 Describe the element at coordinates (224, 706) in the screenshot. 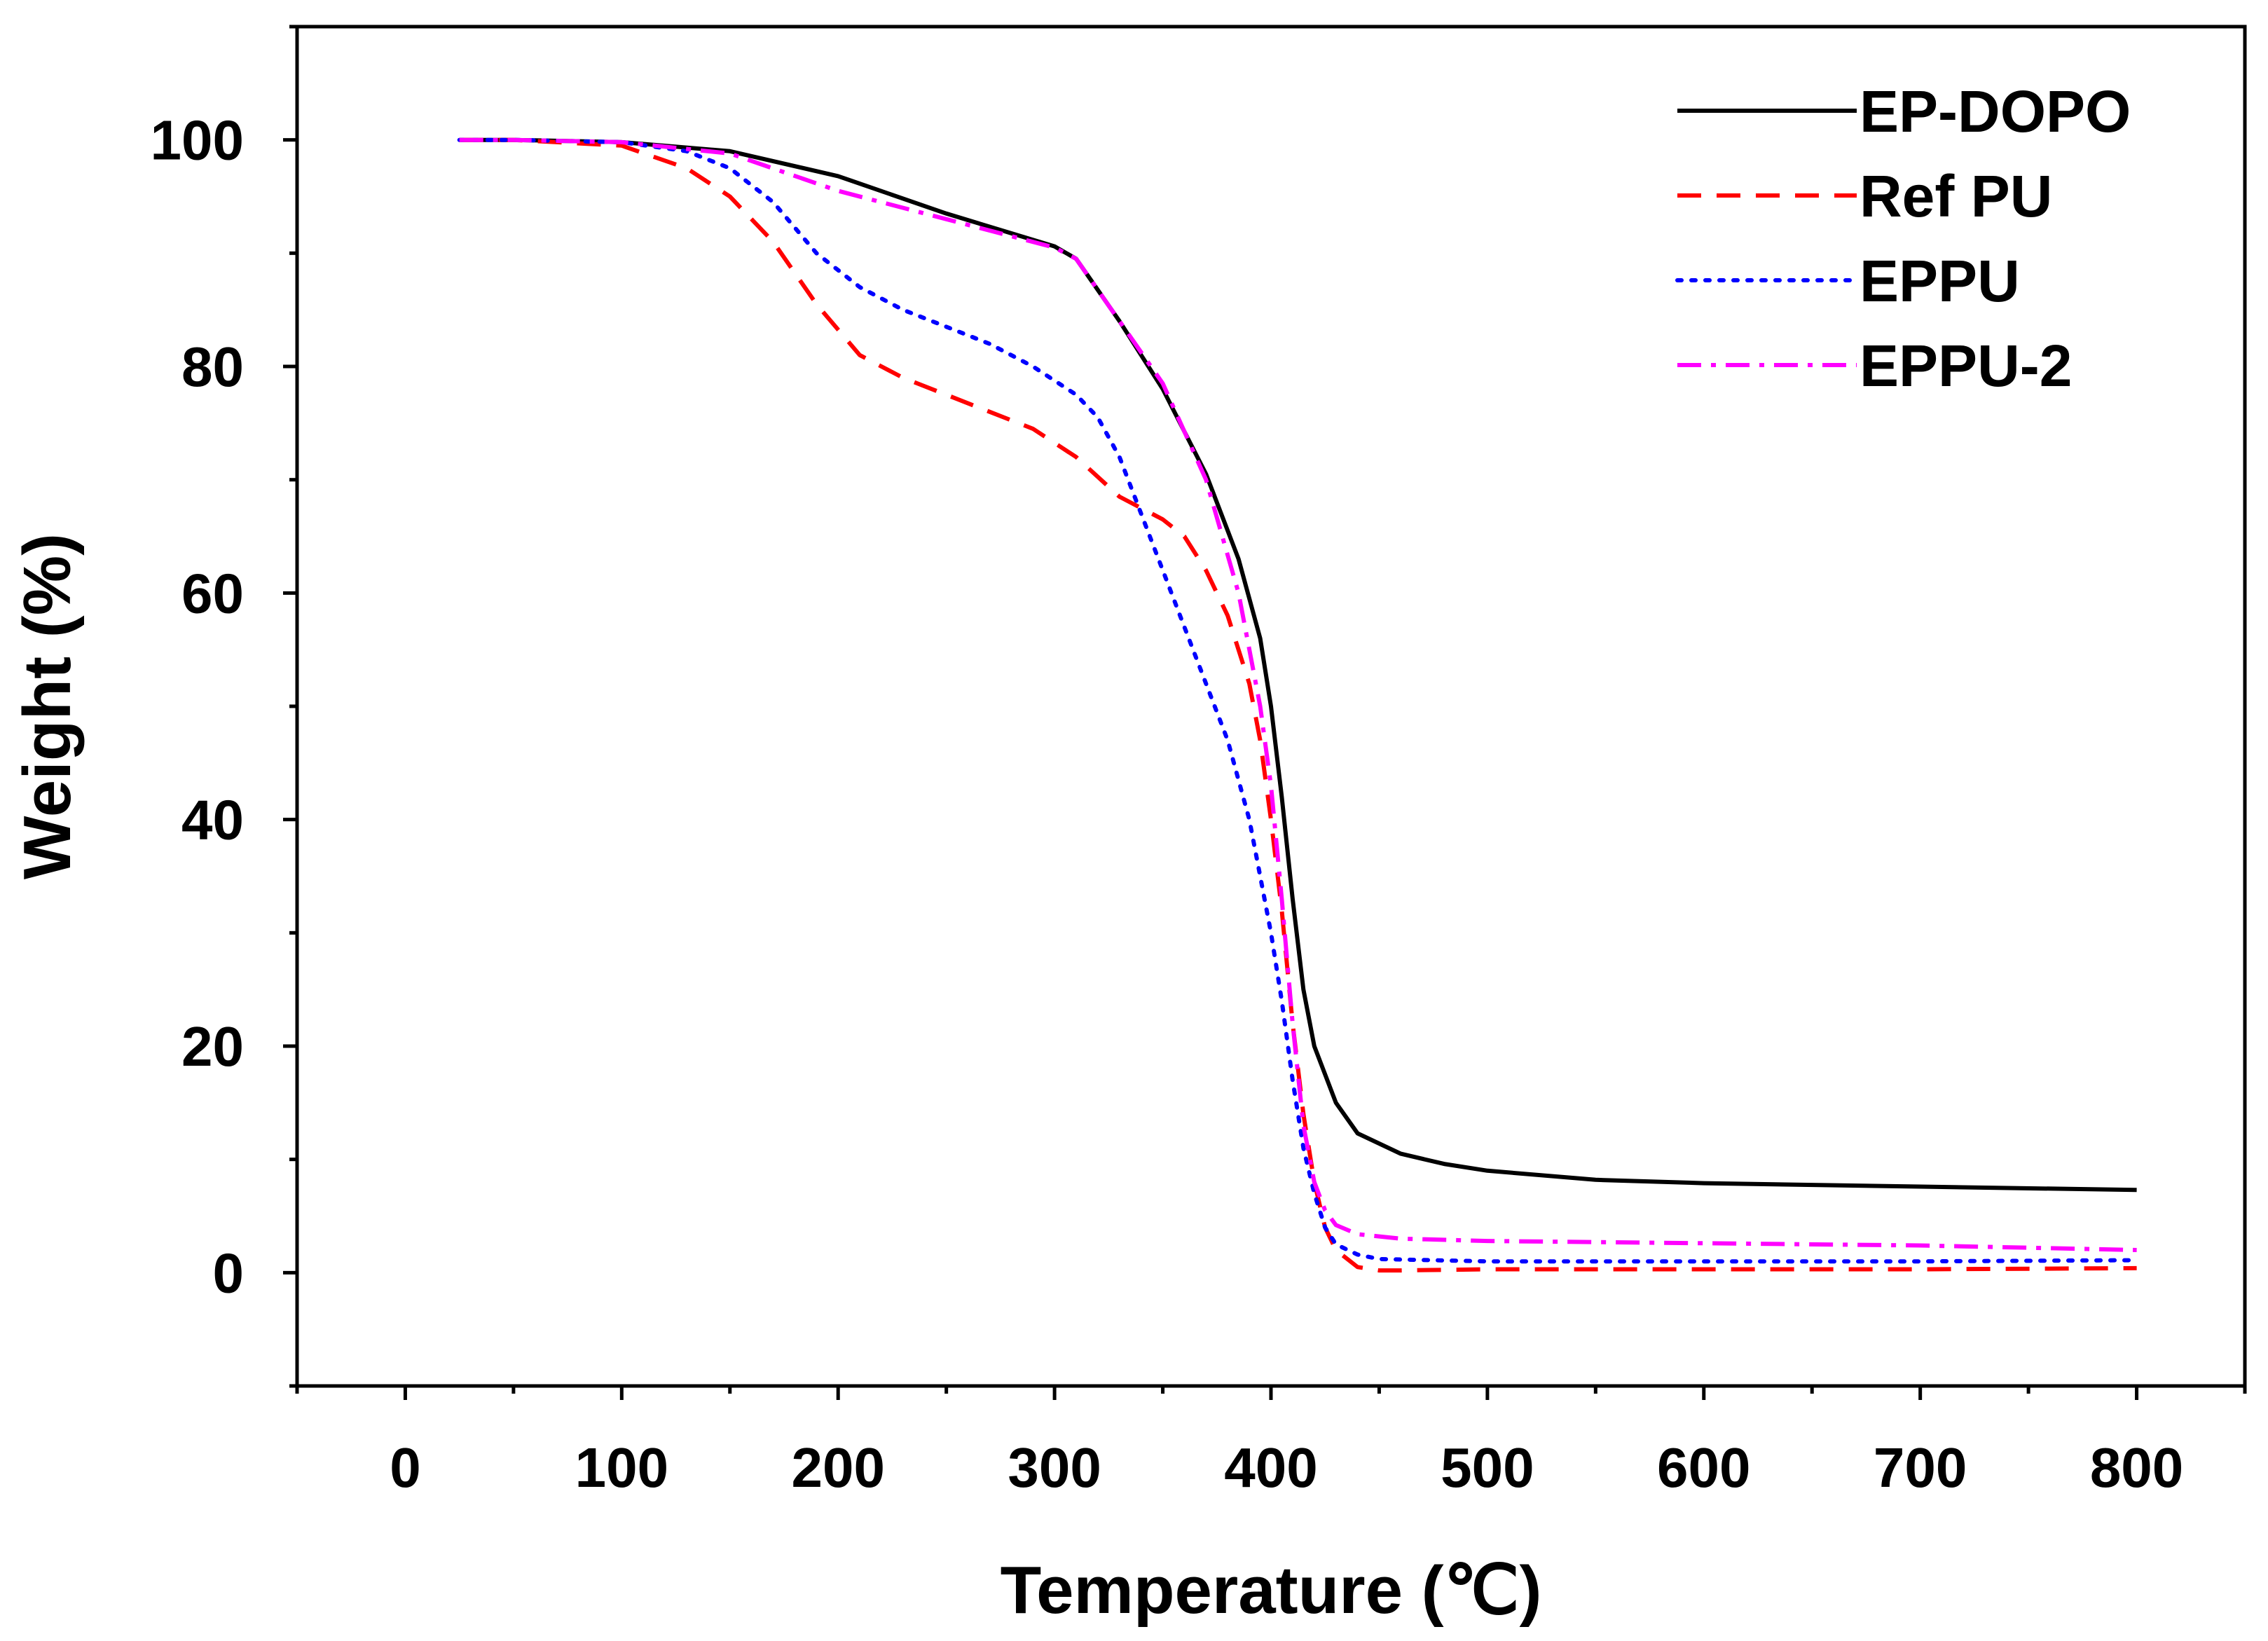

I see `y-axis-ticks: 0 20 40 60 80 100` at that location.